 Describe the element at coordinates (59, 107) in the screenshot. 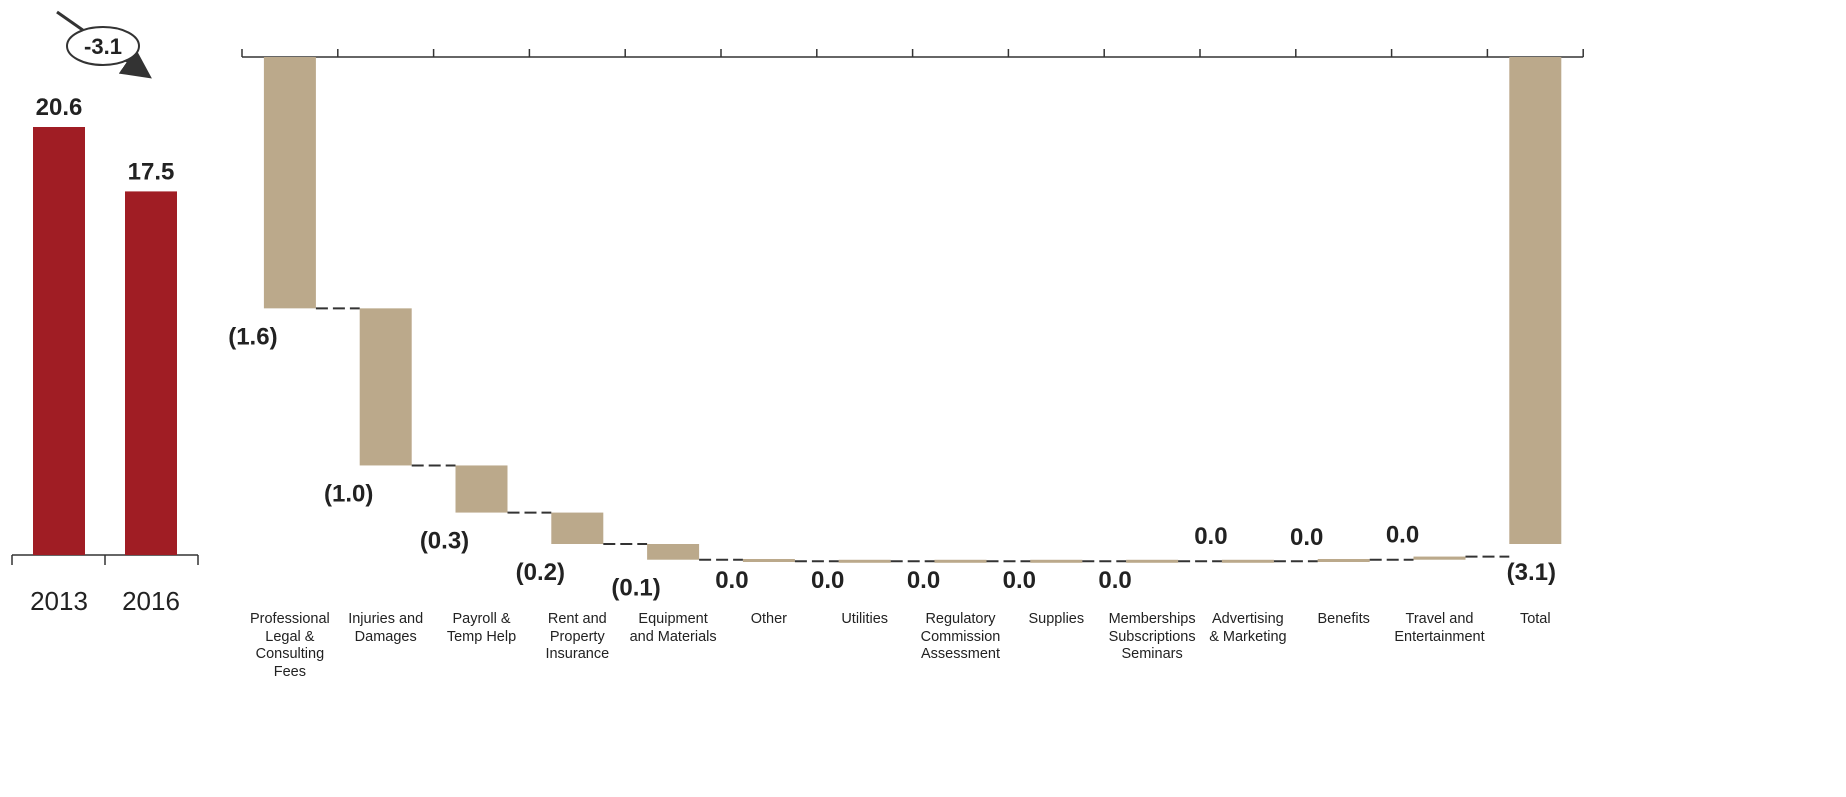

I see `summary-value-label: 20.6` at that location.